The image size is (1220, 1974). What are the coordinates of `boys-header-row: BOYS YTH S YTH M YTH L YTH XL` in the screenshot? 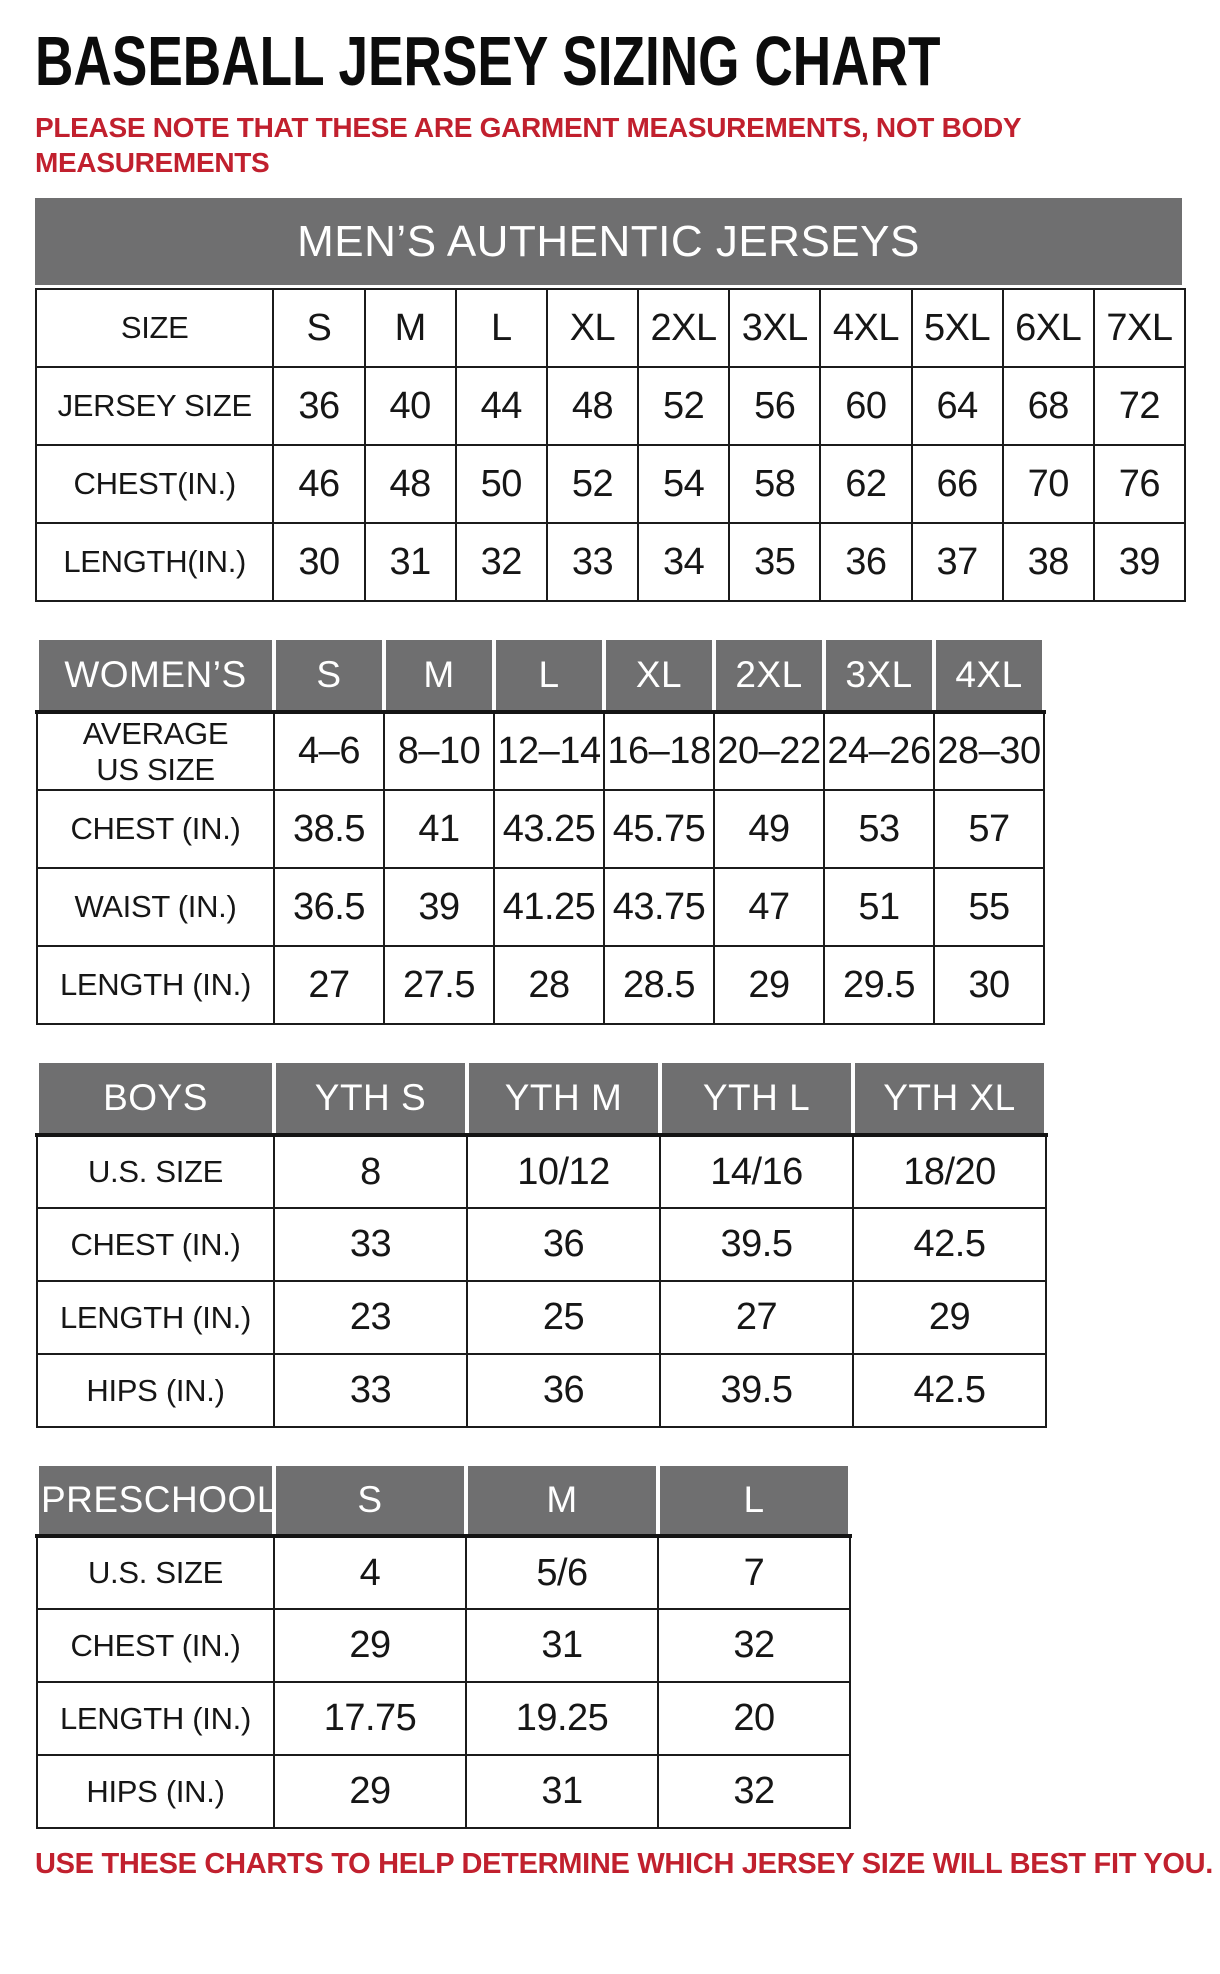 It's located at (541, 1098).